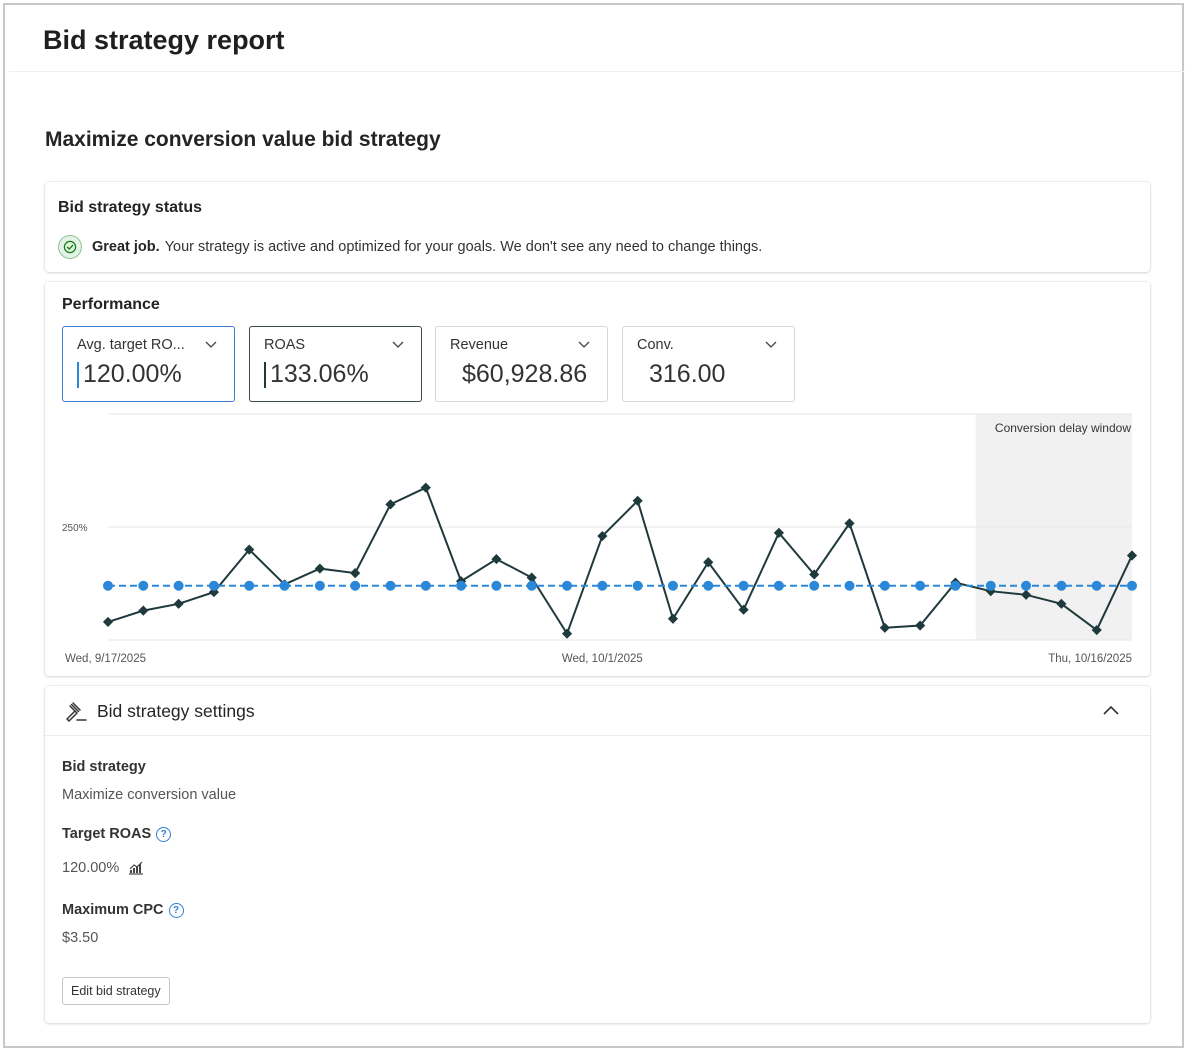 The height and width of the screenshot is (1049, 1200). What do you see at coordinates (113, 910) in the screenshot?
I see `maximum-cpc-label-text: Maximum CPC` at bounding box center [113, 910].